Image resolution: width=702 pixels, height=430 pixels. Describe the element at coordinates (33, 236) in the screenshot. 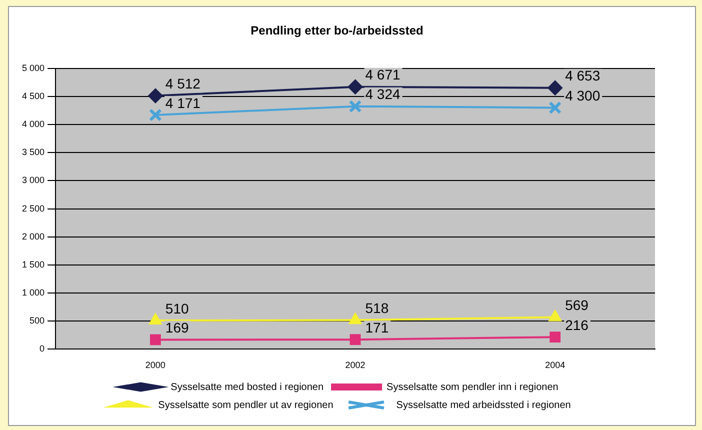

I see `y-tick-label: 2 000` at that location.